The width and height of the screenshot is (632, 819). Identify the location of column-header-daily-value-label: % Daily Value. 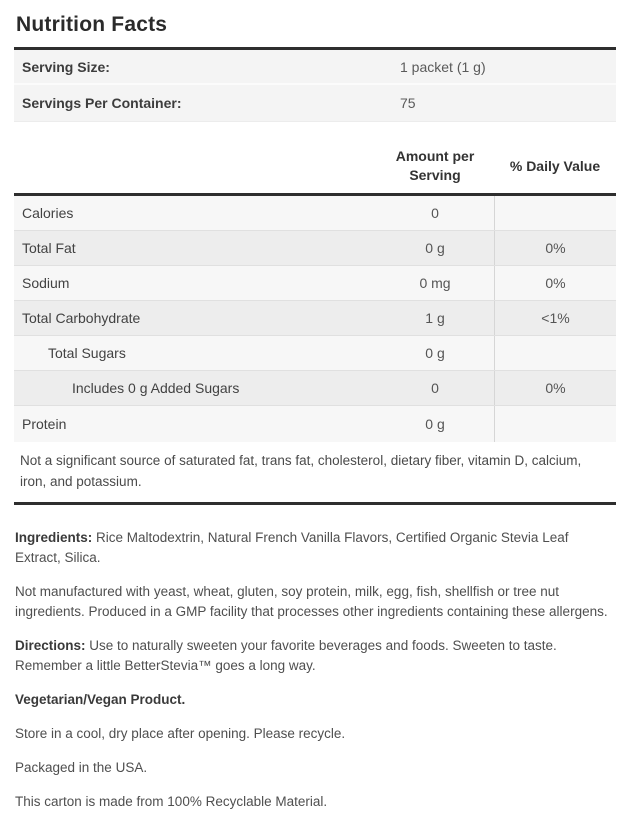
(555, 165).